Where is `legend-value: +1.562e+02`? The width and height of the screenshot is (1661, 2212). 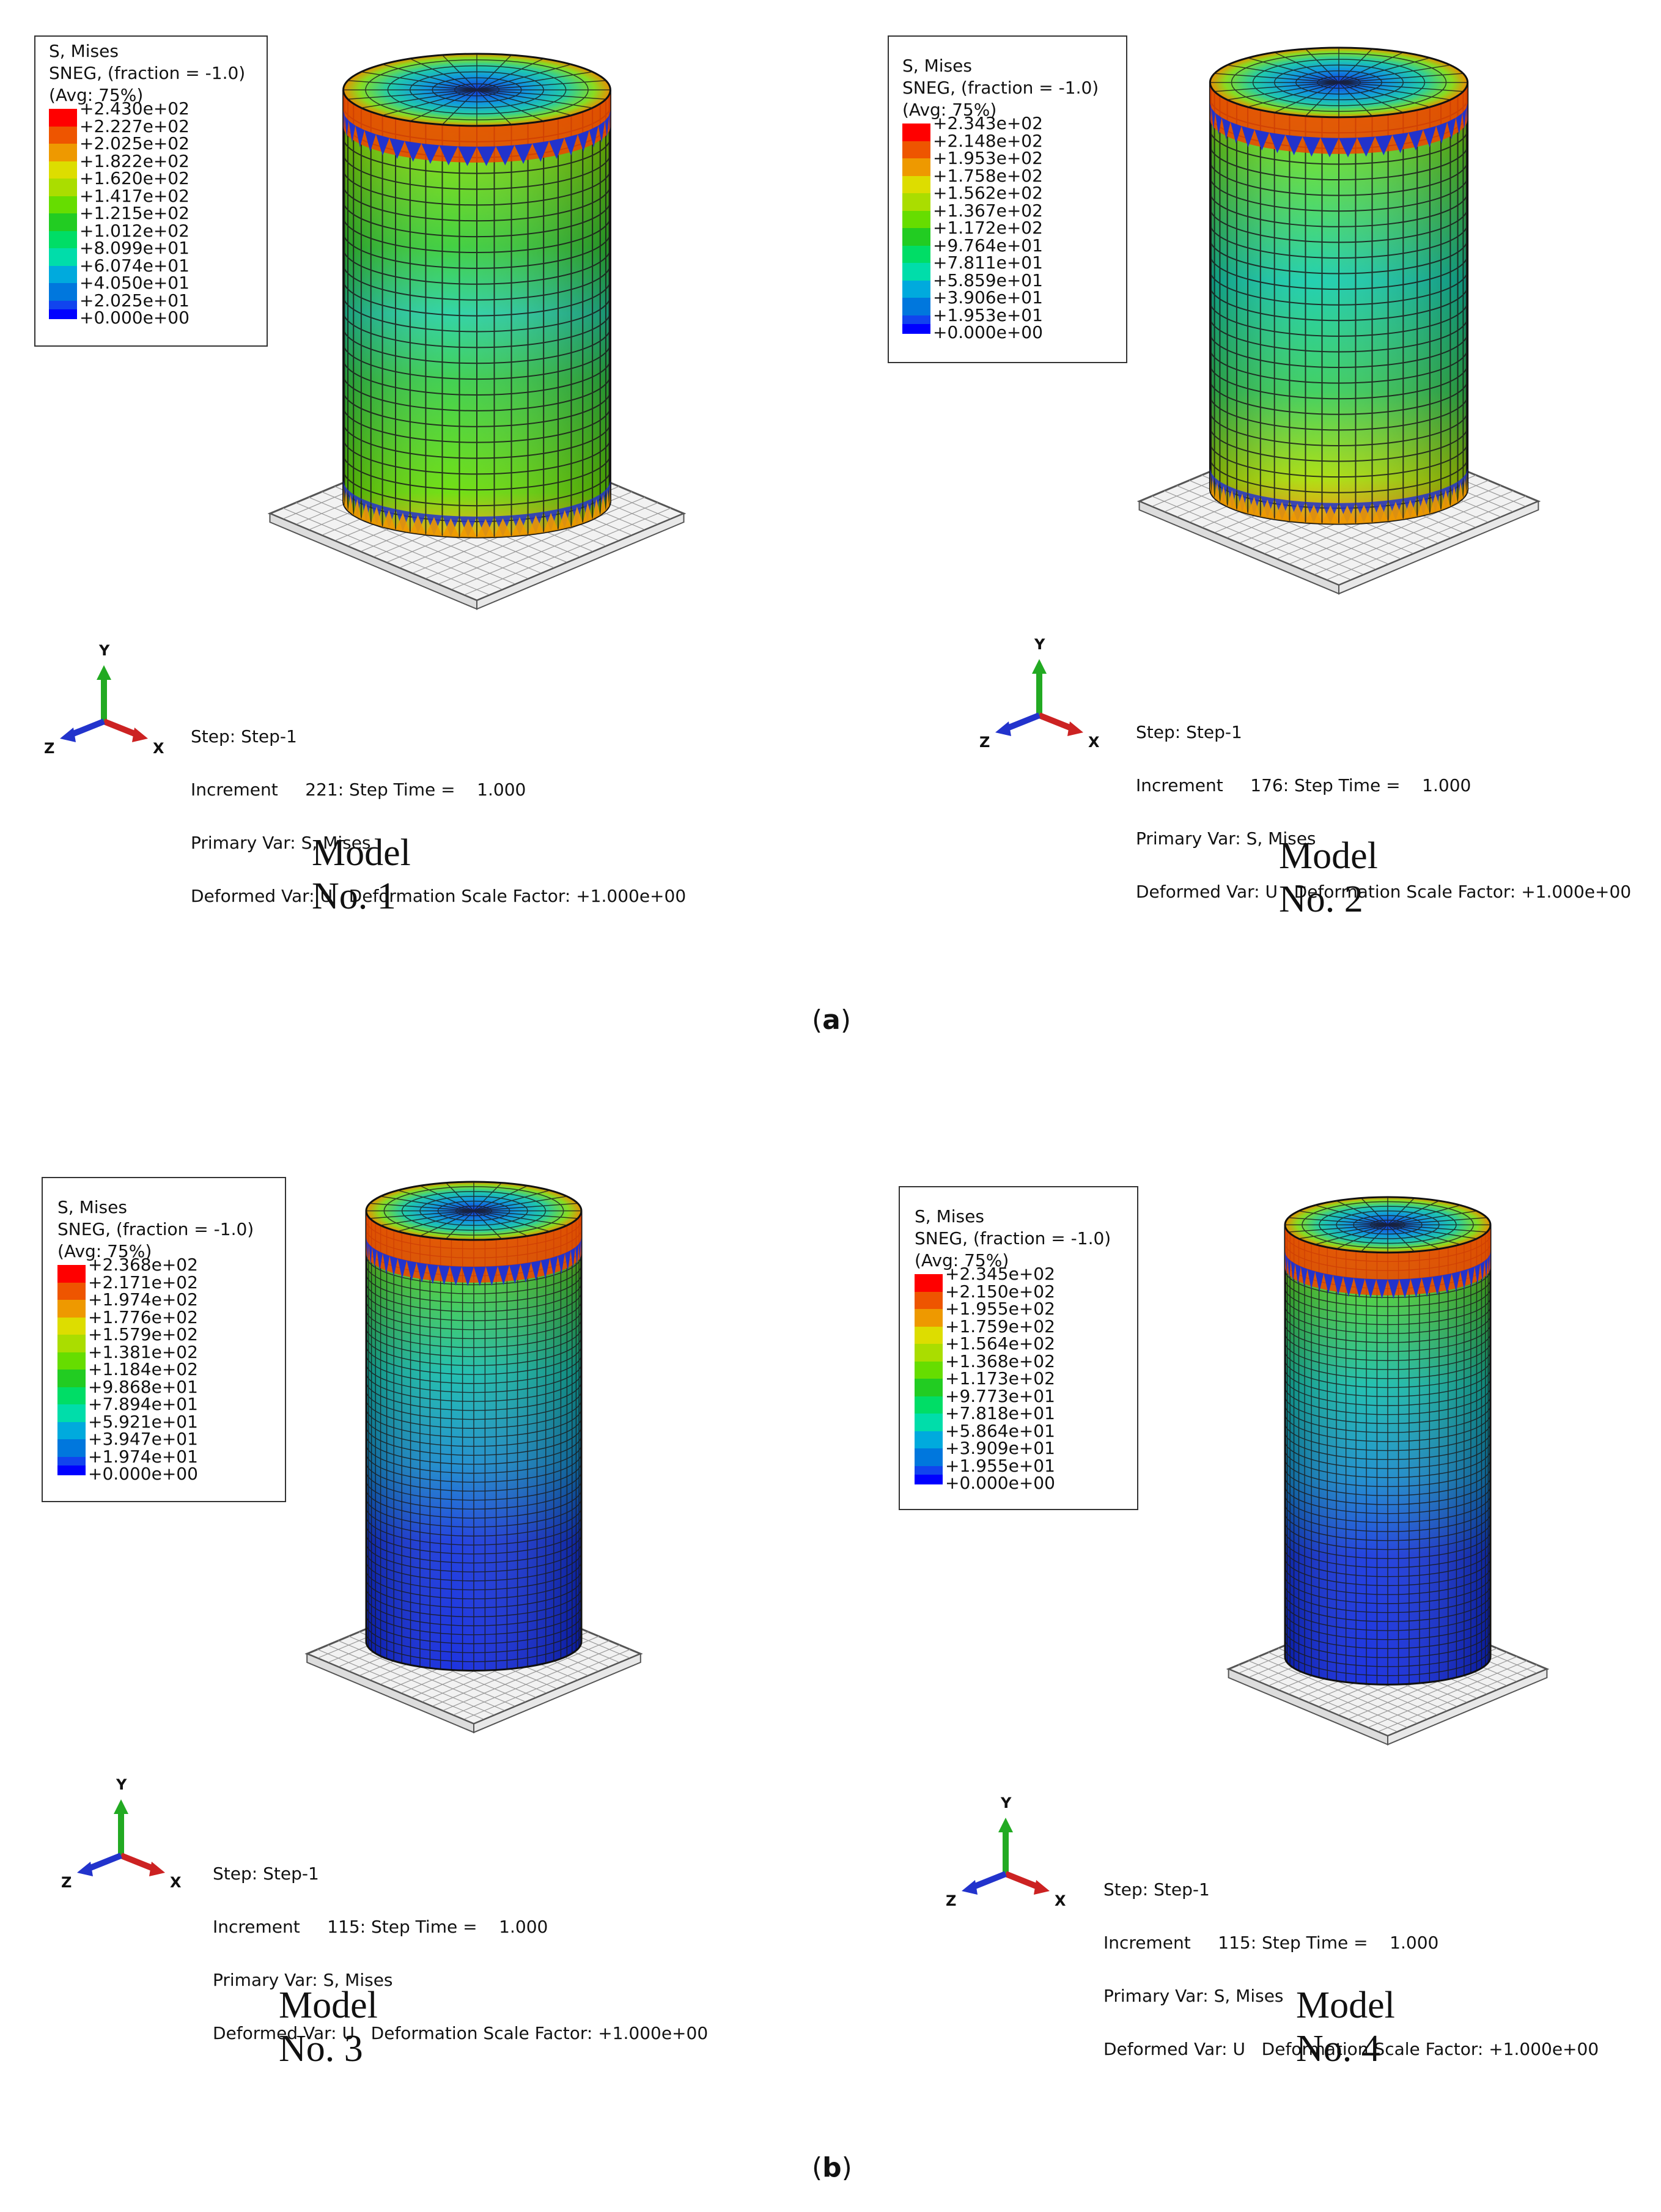 legend-value: +1.562e+02 is located at coordinates (988, 193).